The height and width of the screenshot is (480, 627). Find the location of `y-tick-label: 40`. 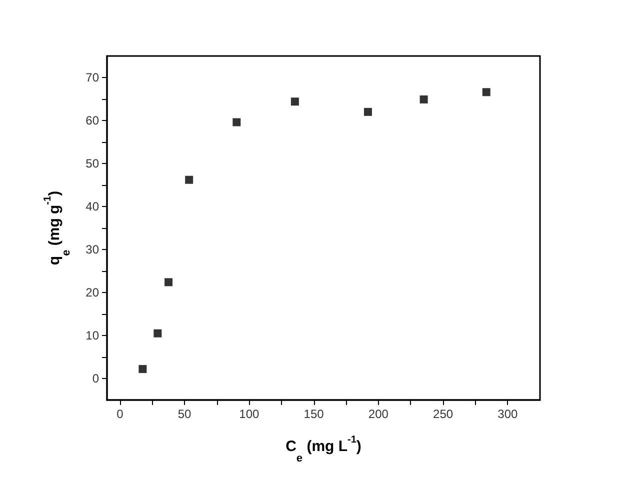

y-tick-label: 40 is located at coordinates (93, 207).